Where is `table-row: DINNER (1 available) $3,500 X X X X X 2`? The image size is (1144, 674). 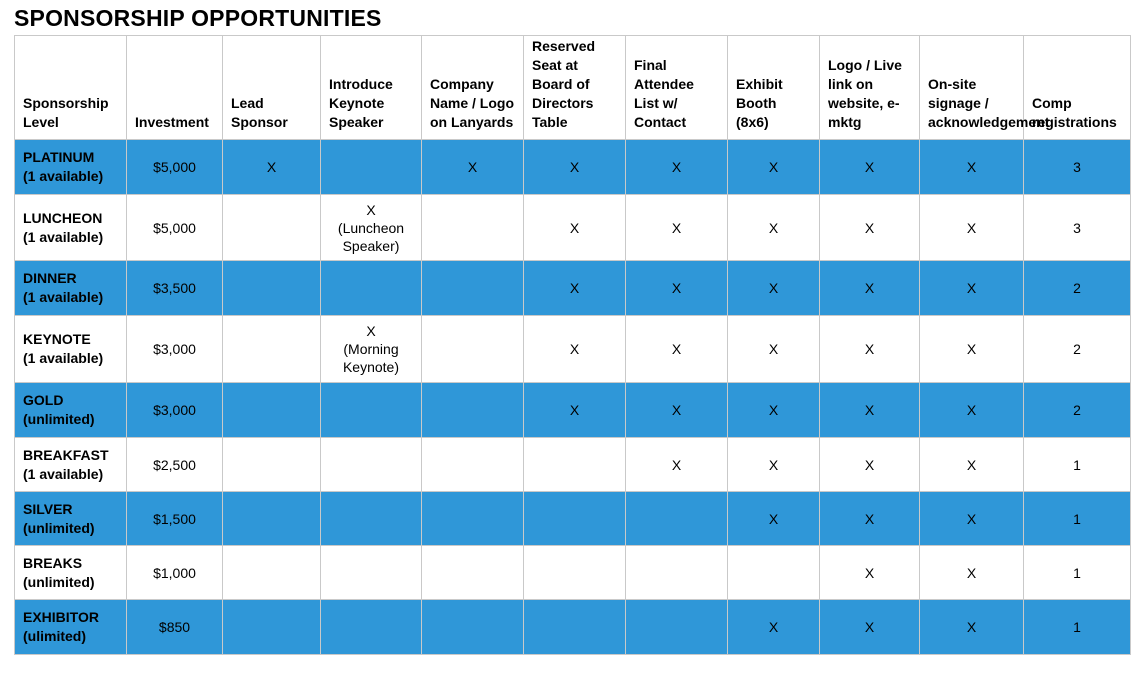
table-row: DINNER (1 available) $3,500 X X X X X 2 is located at coordinates (573, 288).